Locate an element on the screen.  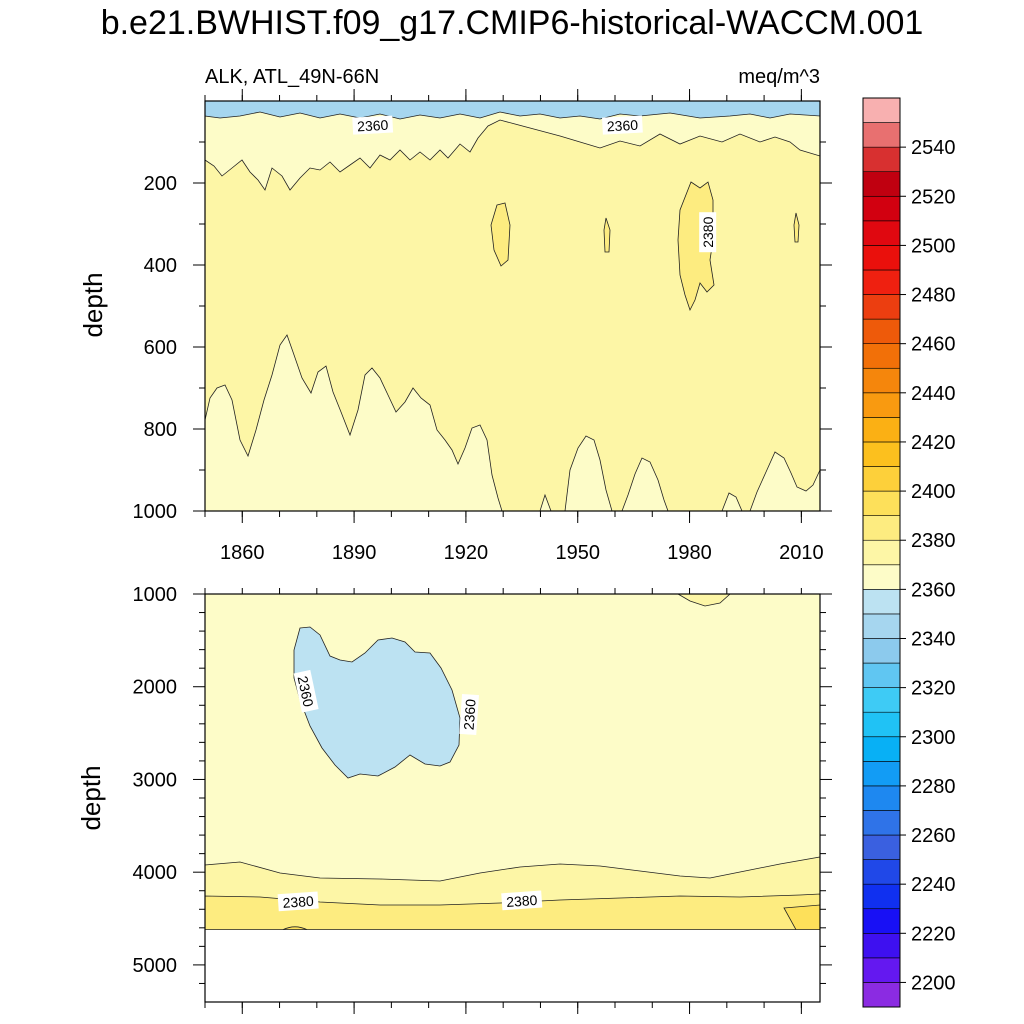
upper-y-tick-label: 600 is located at coordinates (160, 348).